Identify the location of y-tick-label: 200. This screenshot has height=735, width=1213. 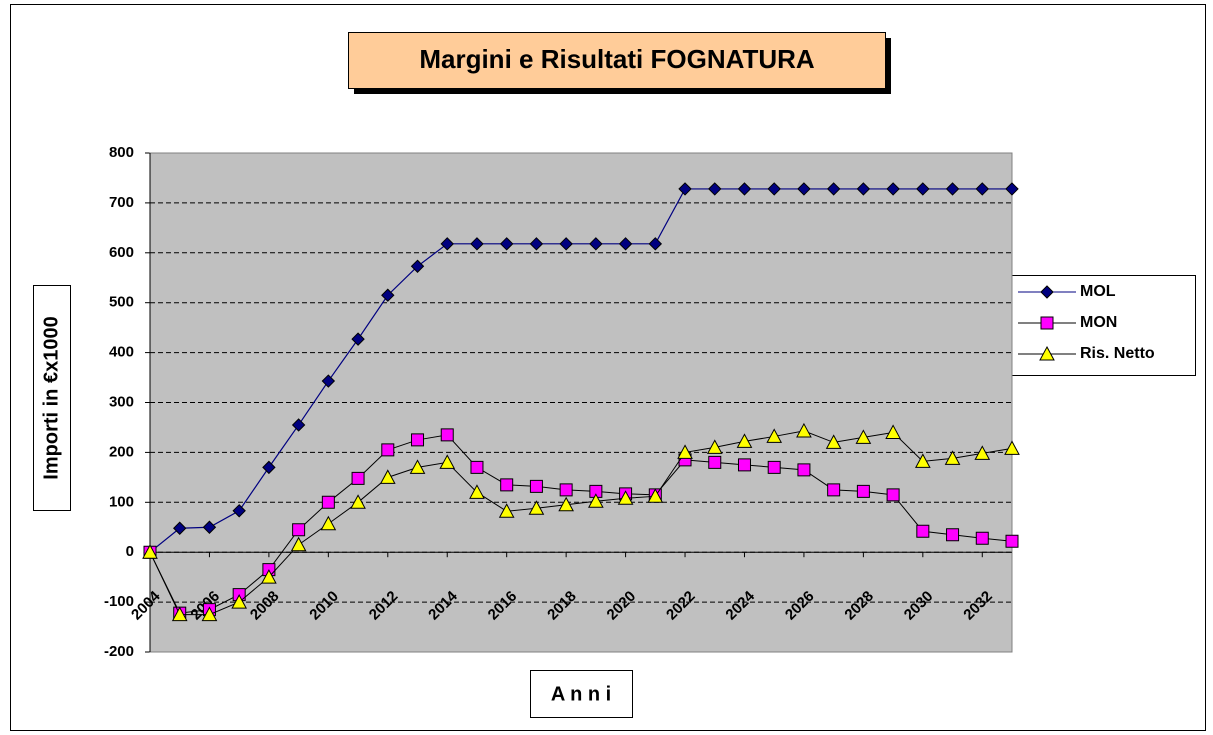
(121, 451).